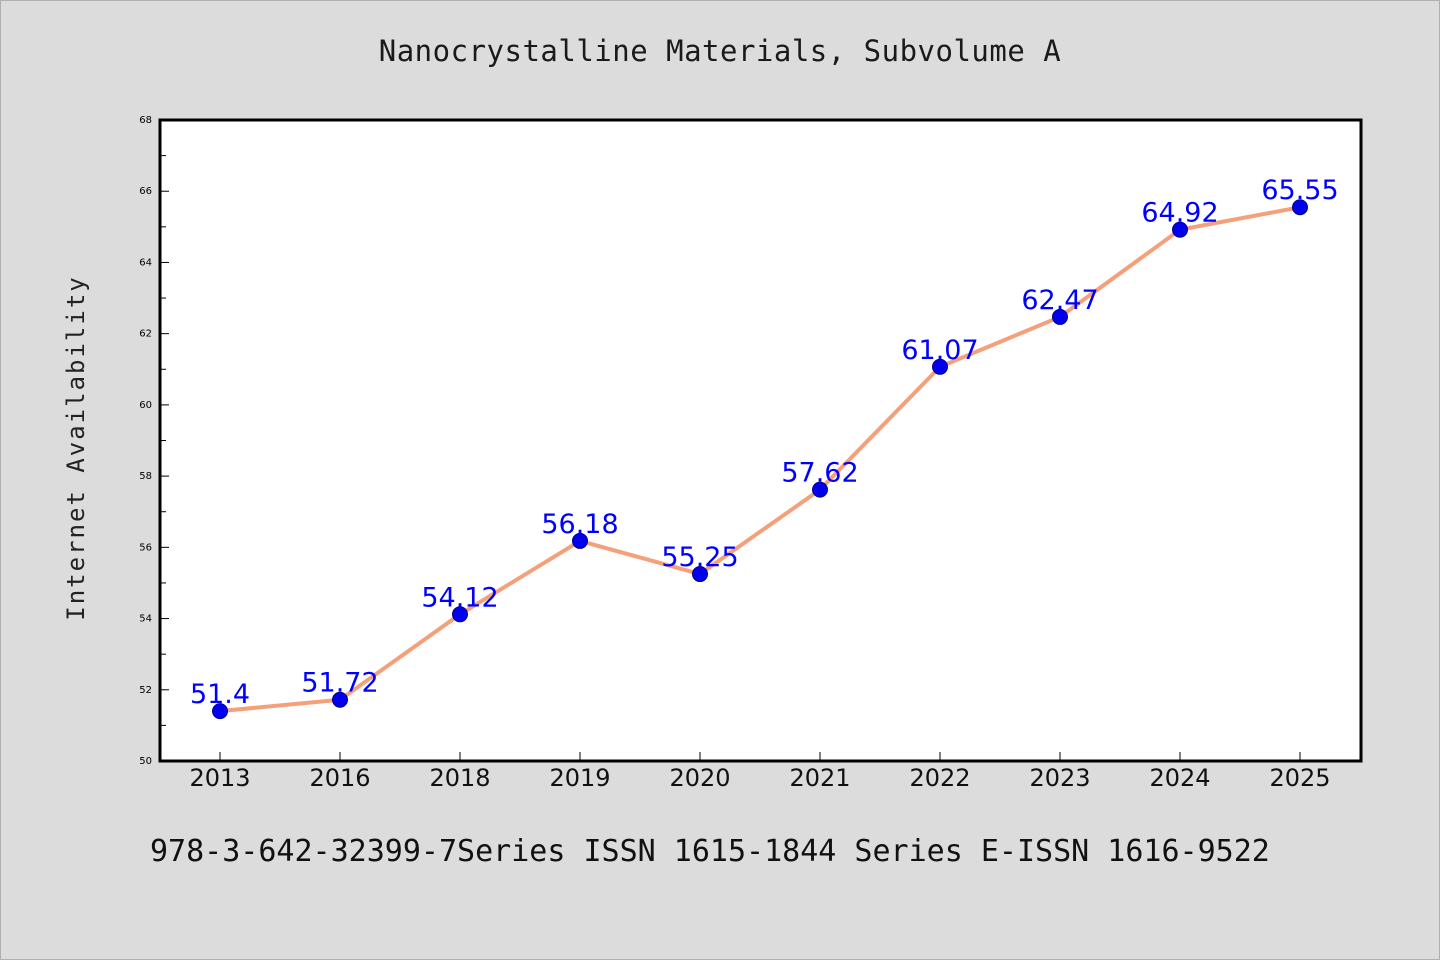 The height and width of the screenshot is (960, 1440). Describe the element at coordinates (819, 778) in the screenshot. I see `x-tick-label: 2021` at that location.